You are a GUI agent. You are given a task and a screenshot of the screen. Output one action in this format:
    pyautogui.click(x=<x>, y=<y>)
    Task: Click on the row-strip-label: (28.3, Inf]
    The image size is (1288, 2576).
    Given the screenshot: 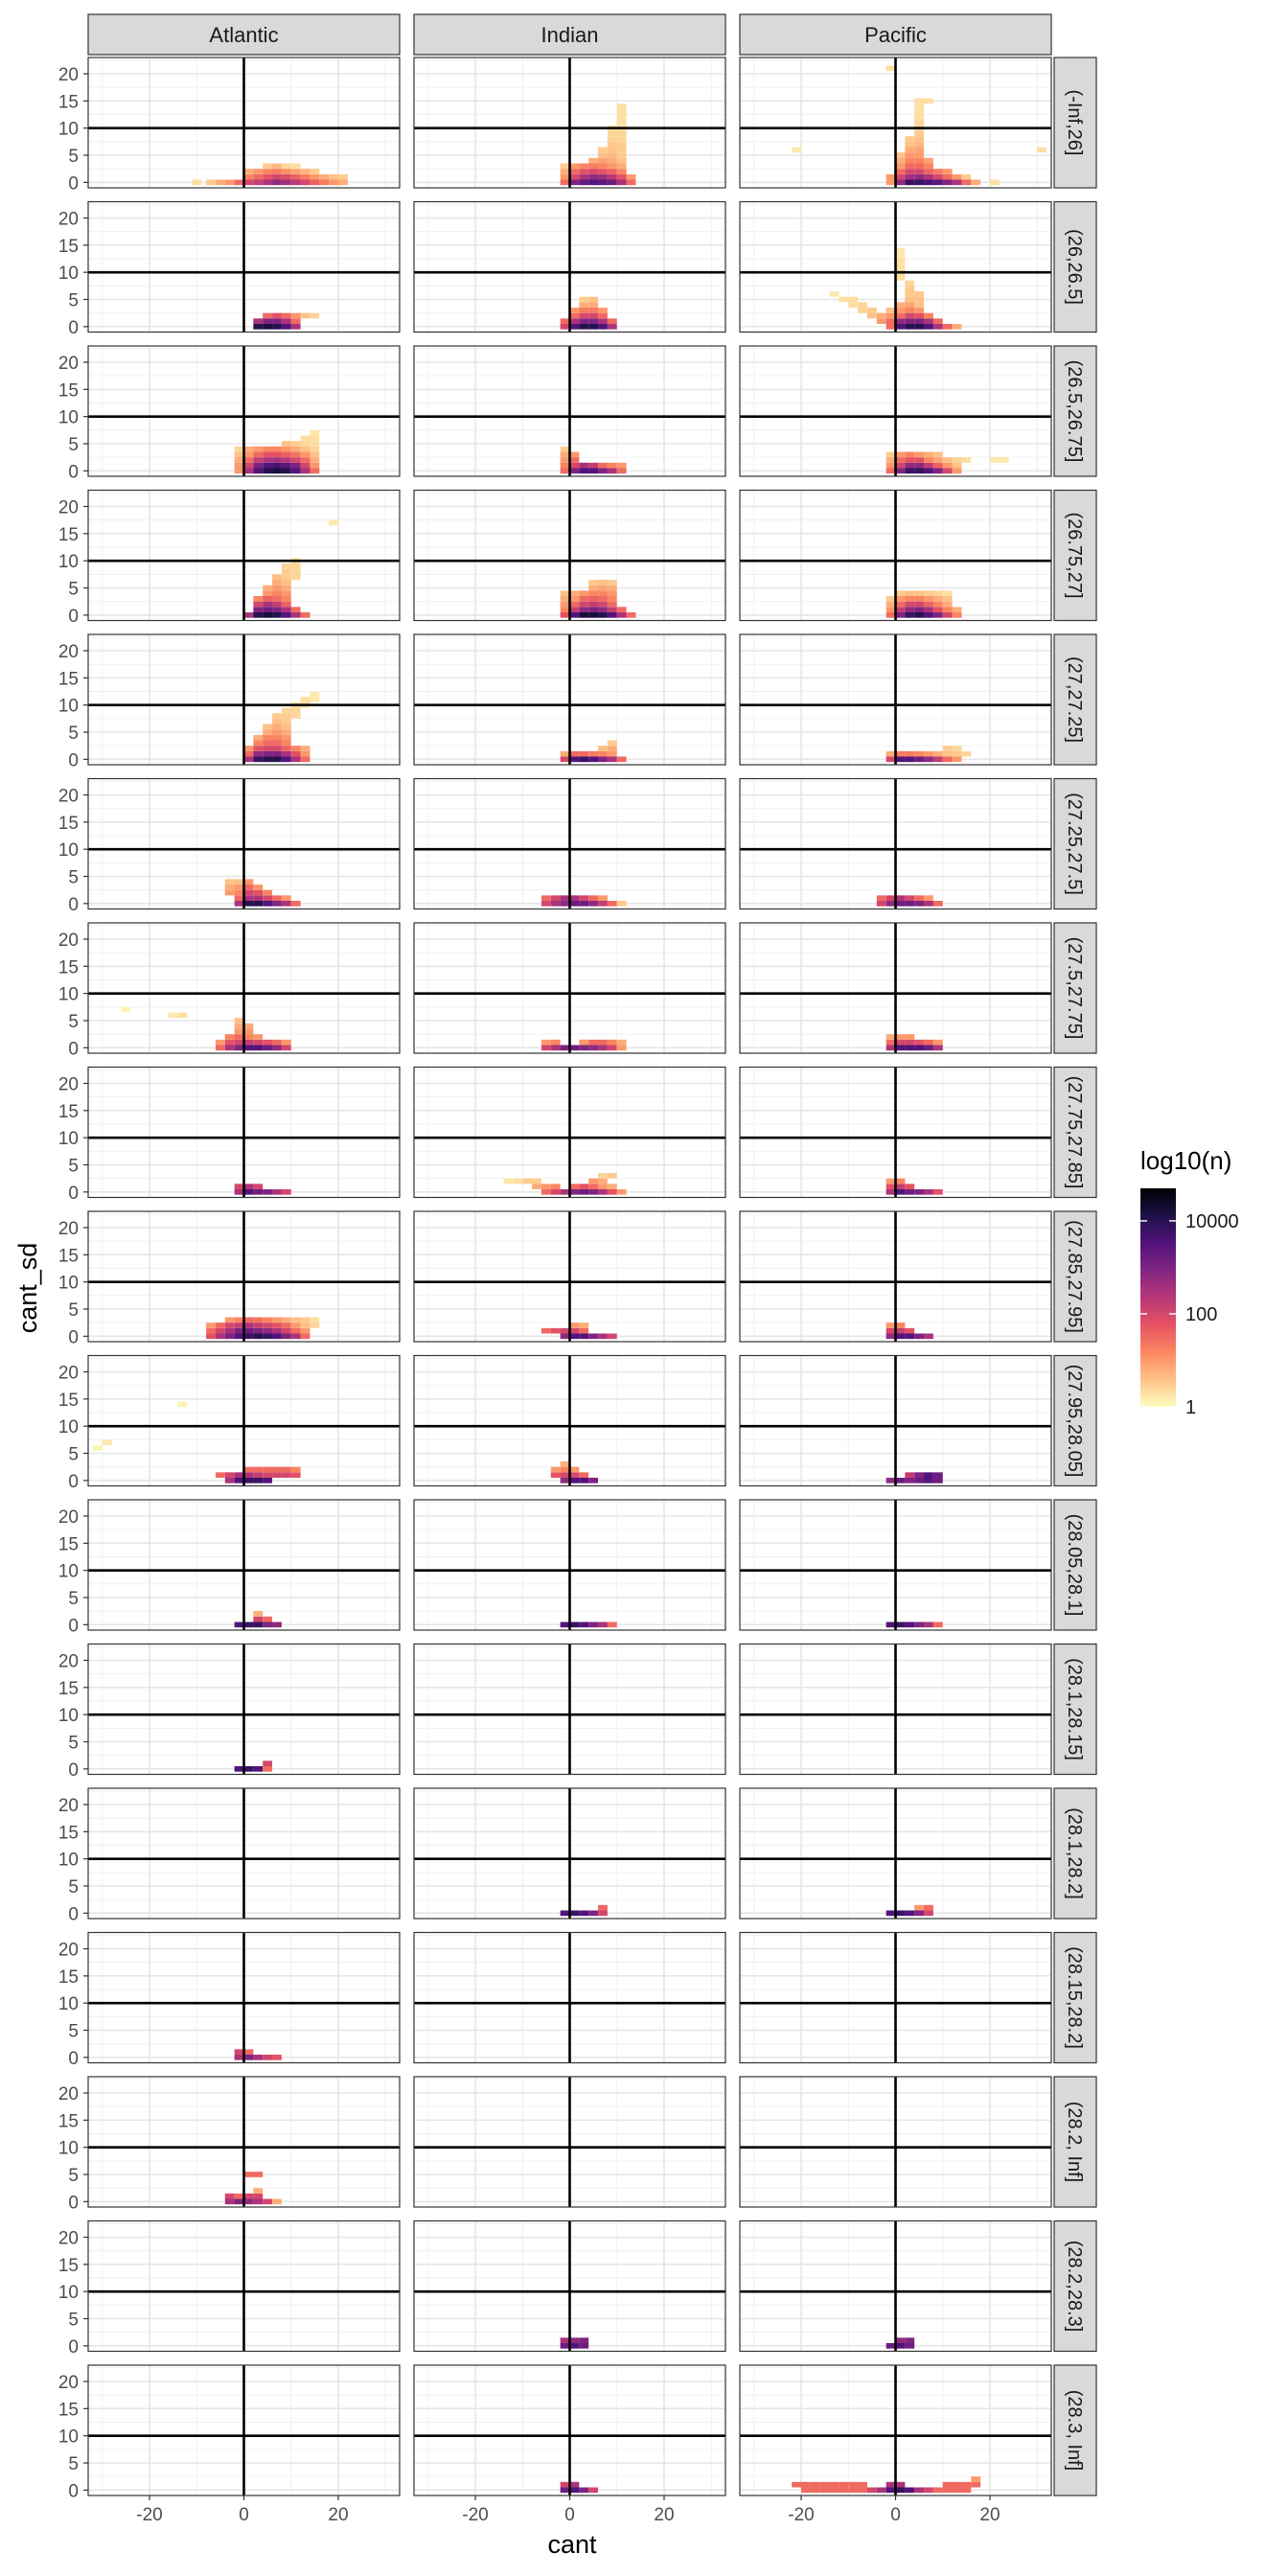 What is the action you would take?
    pyautogui.click(x=1074, y=2431)
    